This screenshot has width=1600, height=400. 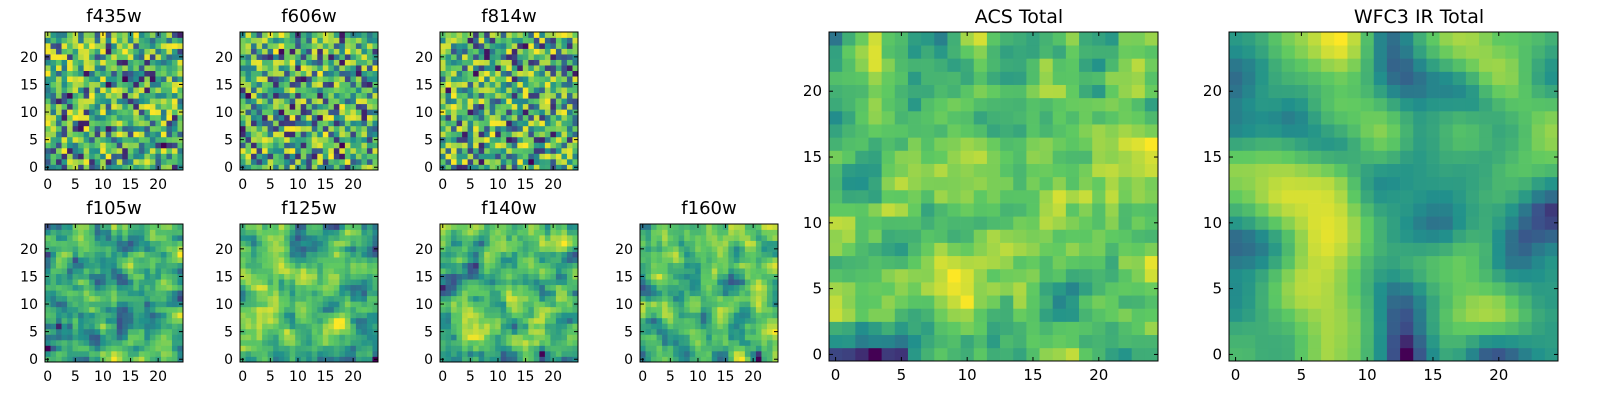 What do you see at coordinates (353, 377) in the screenshot?
I see `x-tick-label: 20` at bounding box center [353, 377].